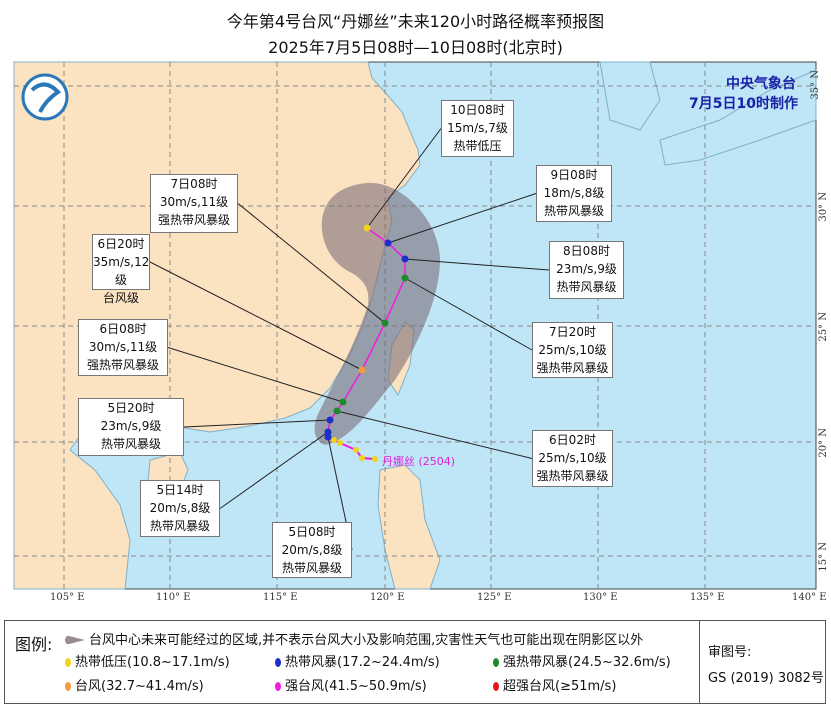 The width and height of the screenshot is (831, 708). I want to click on cma-logo, so click(45, 97).